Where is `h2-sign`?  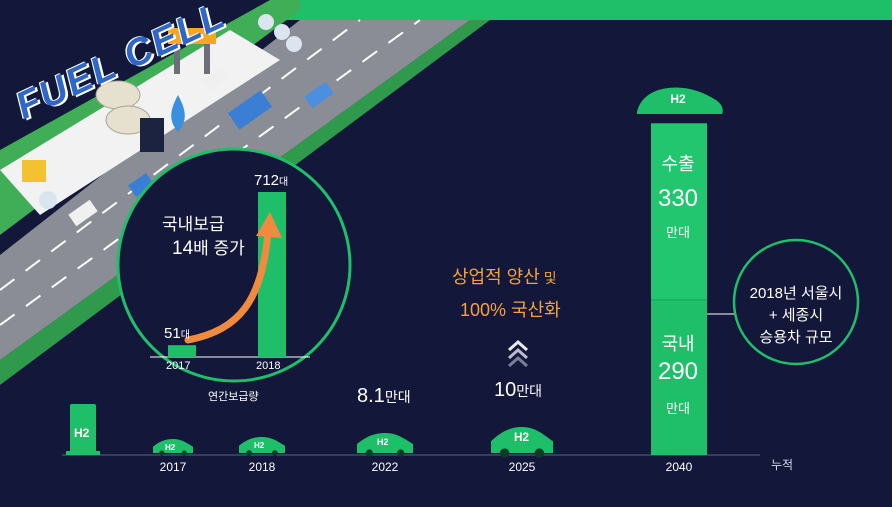
h2-sign is located at coordinates (152, 135).